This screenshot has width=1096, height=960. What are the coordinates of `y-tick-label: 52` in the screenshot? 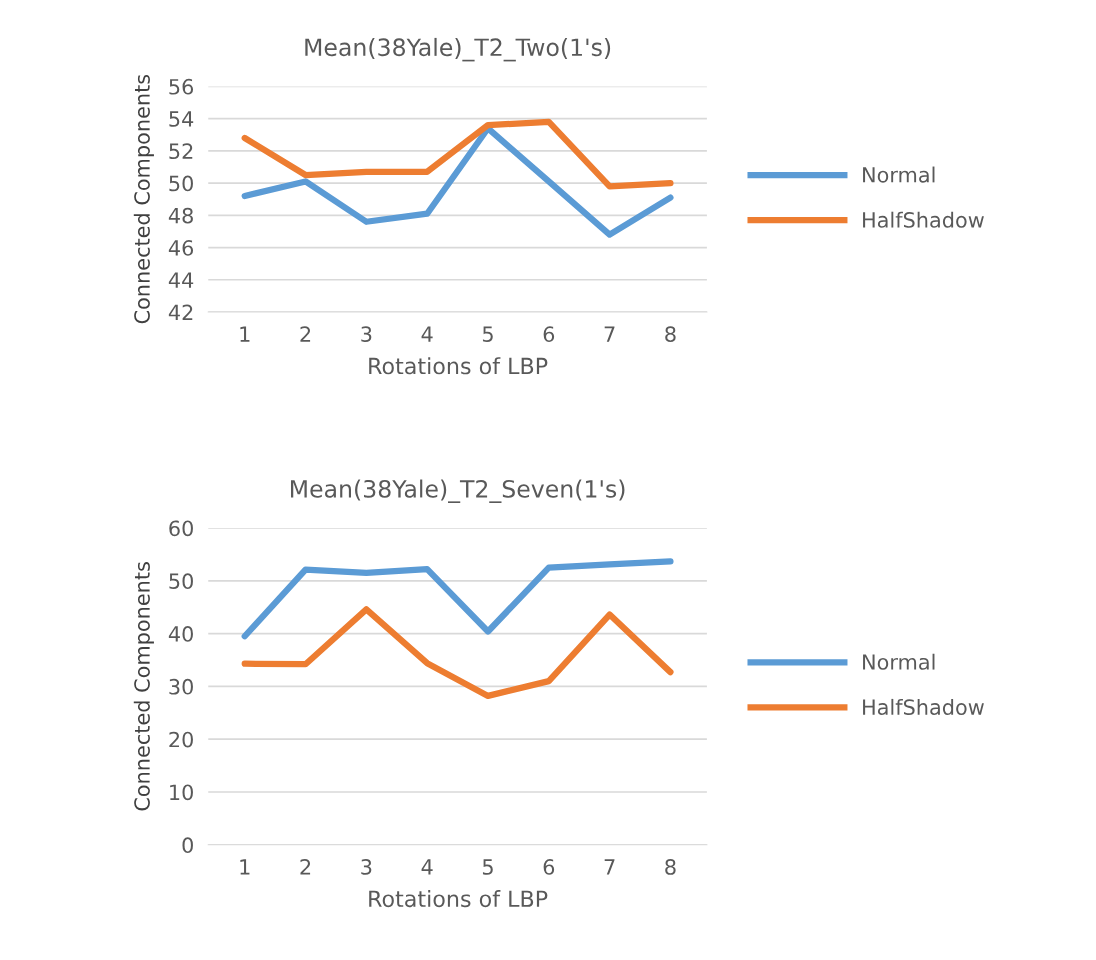 It's located at (181, 151).